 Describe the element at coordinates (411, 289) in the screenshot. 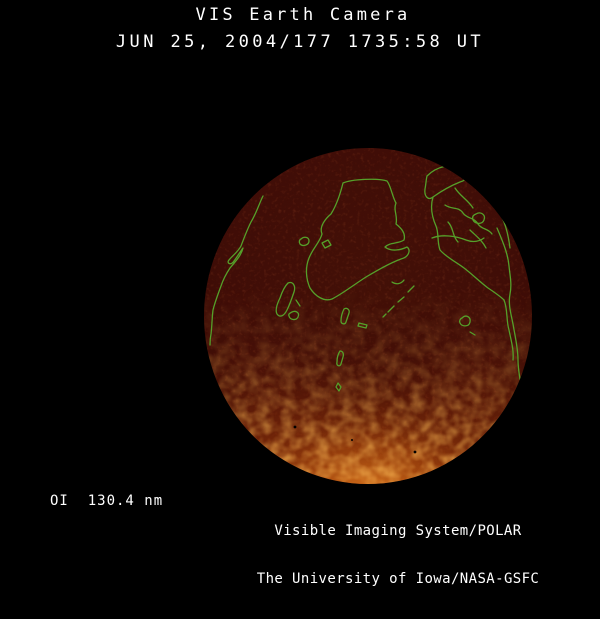

I see `coastline-island-chain` at that location.